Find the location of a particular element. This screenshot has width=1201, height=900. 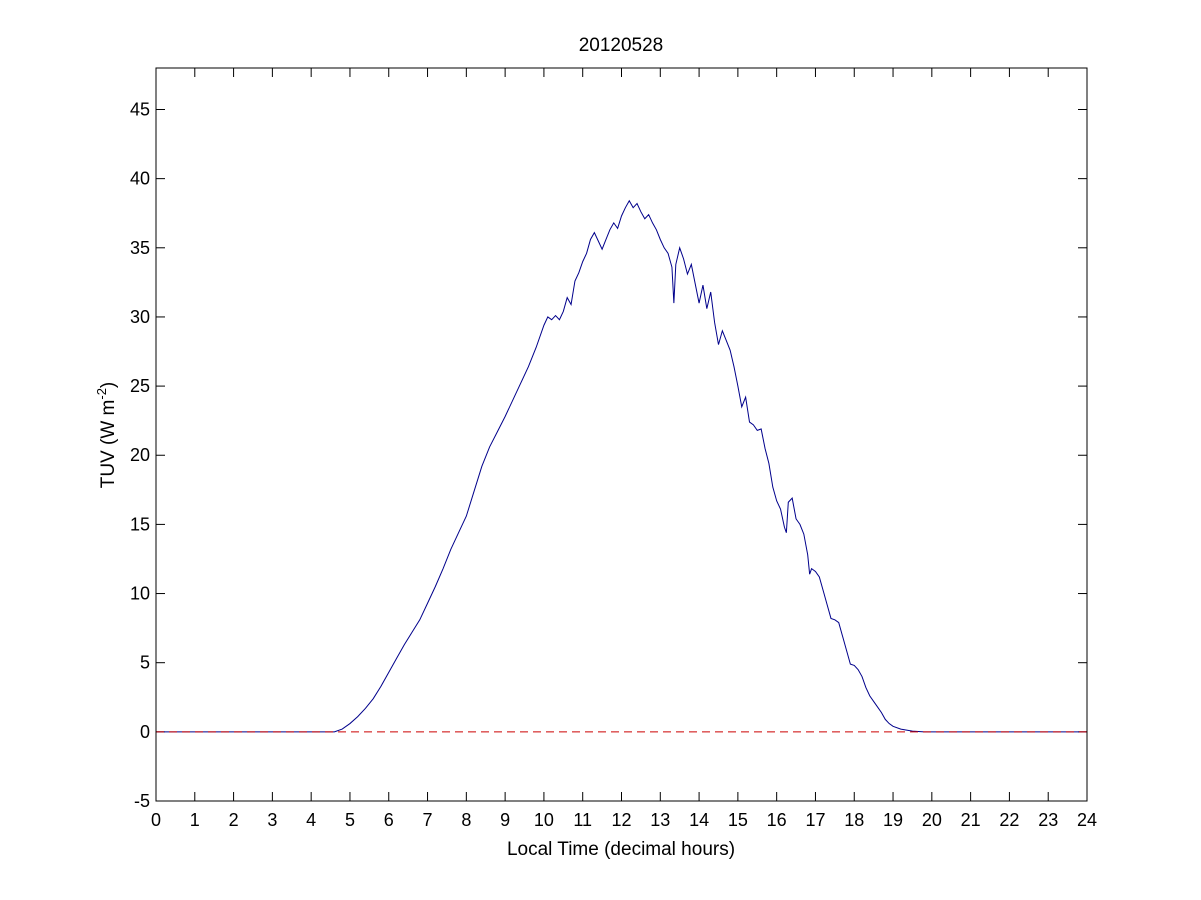

x-tick-label: 8 is located at coordinates (466, 820).